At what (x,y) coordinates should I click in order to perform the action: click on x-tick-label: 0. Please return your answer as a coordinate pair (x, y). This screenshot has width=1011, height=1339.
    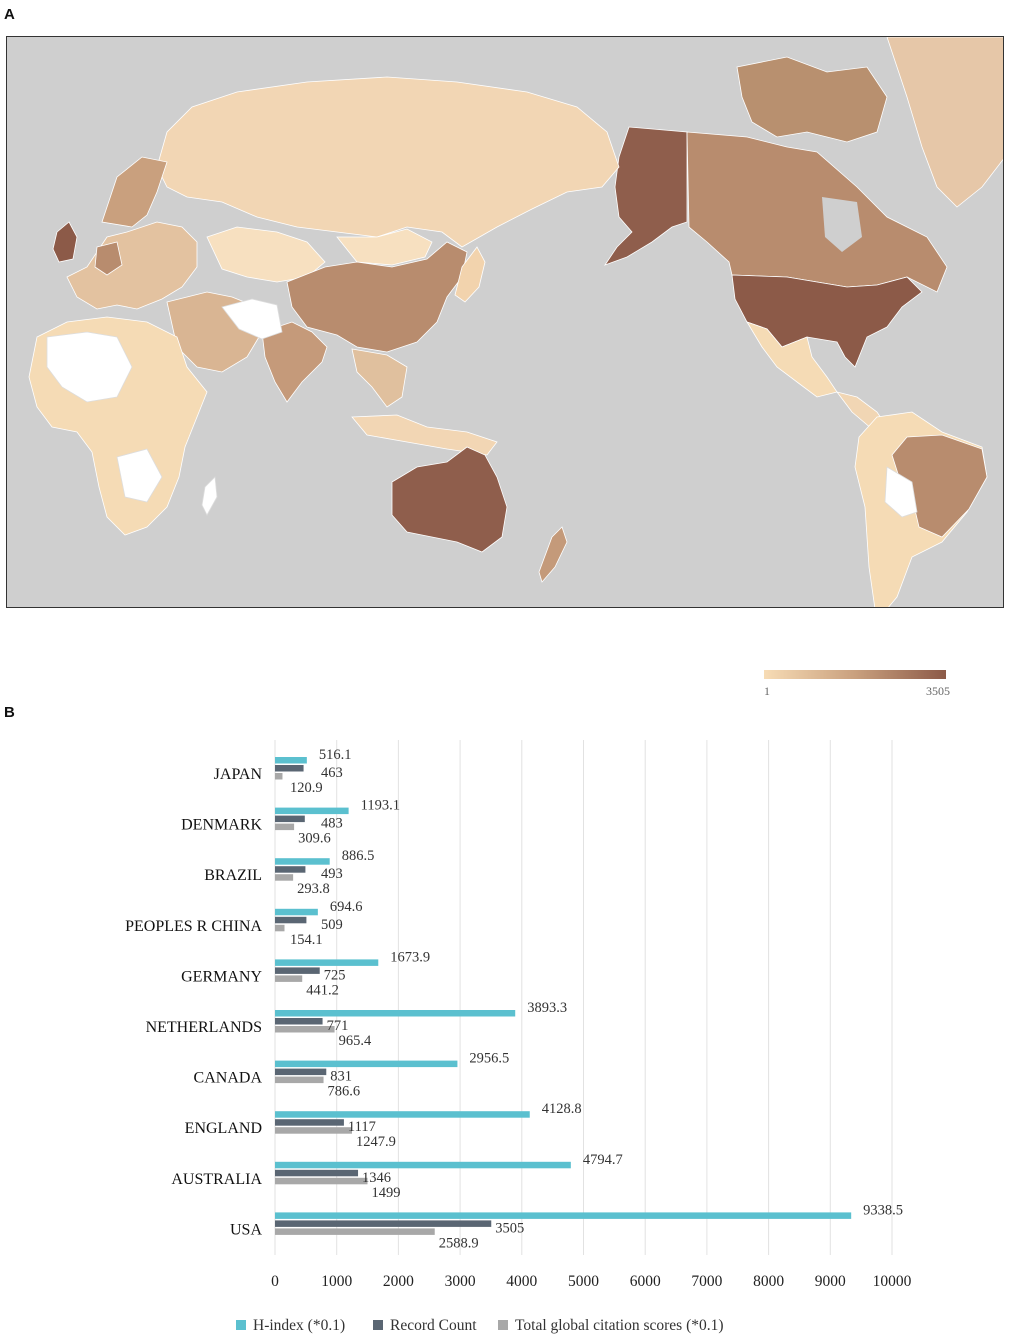
    Looking at the image, I should click on (275, 1281).